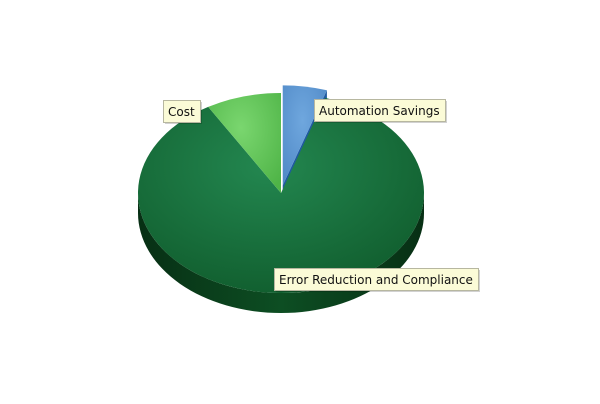 This screenshot has height=404, width=600. I want to click on pie-label-text-1: Error Reduction and Compliance, so click(376, 280).